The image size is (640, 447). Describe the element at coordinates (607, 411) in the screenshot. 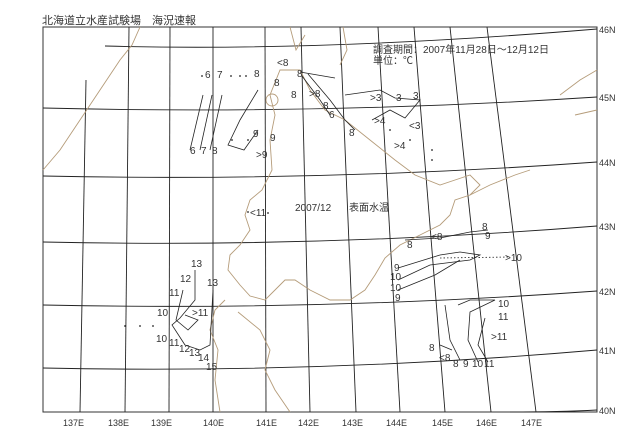

I see `lat-label: 40N` at that location.